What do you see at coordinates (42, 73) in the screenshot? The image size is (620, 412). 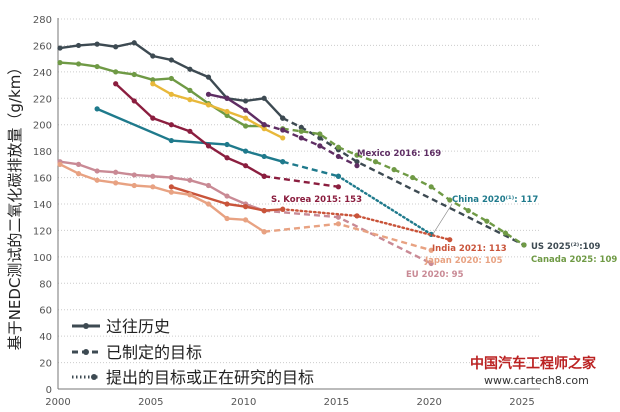 I see `y-tick-label: 240` at bounding box center [42, 73].